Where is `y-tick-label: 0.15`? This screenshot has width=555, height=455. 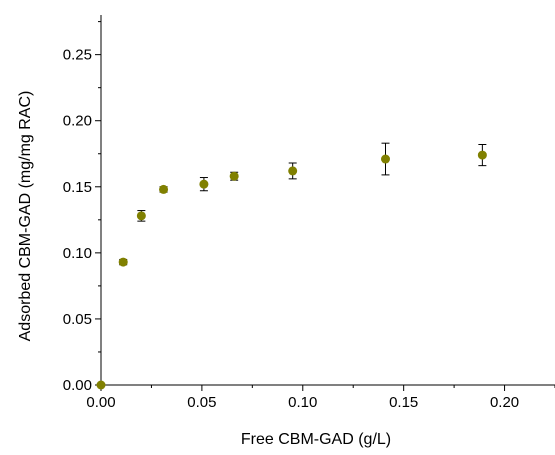 y-tick-label: 0.15 is located at coordinates (77, 187).